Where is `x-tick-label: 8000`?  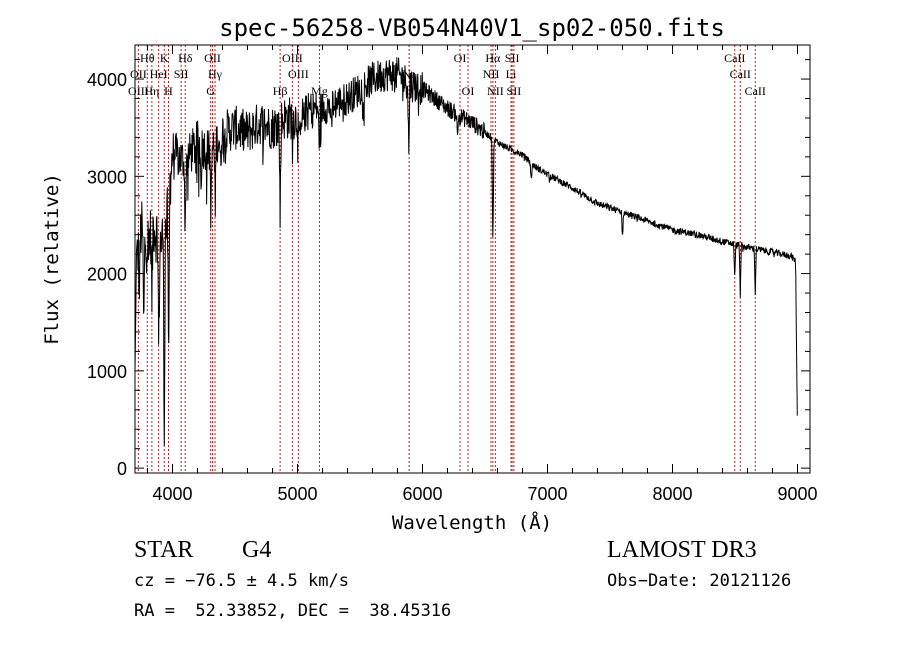
x-tick-label: 8000 is located at coordinates (672, 494).